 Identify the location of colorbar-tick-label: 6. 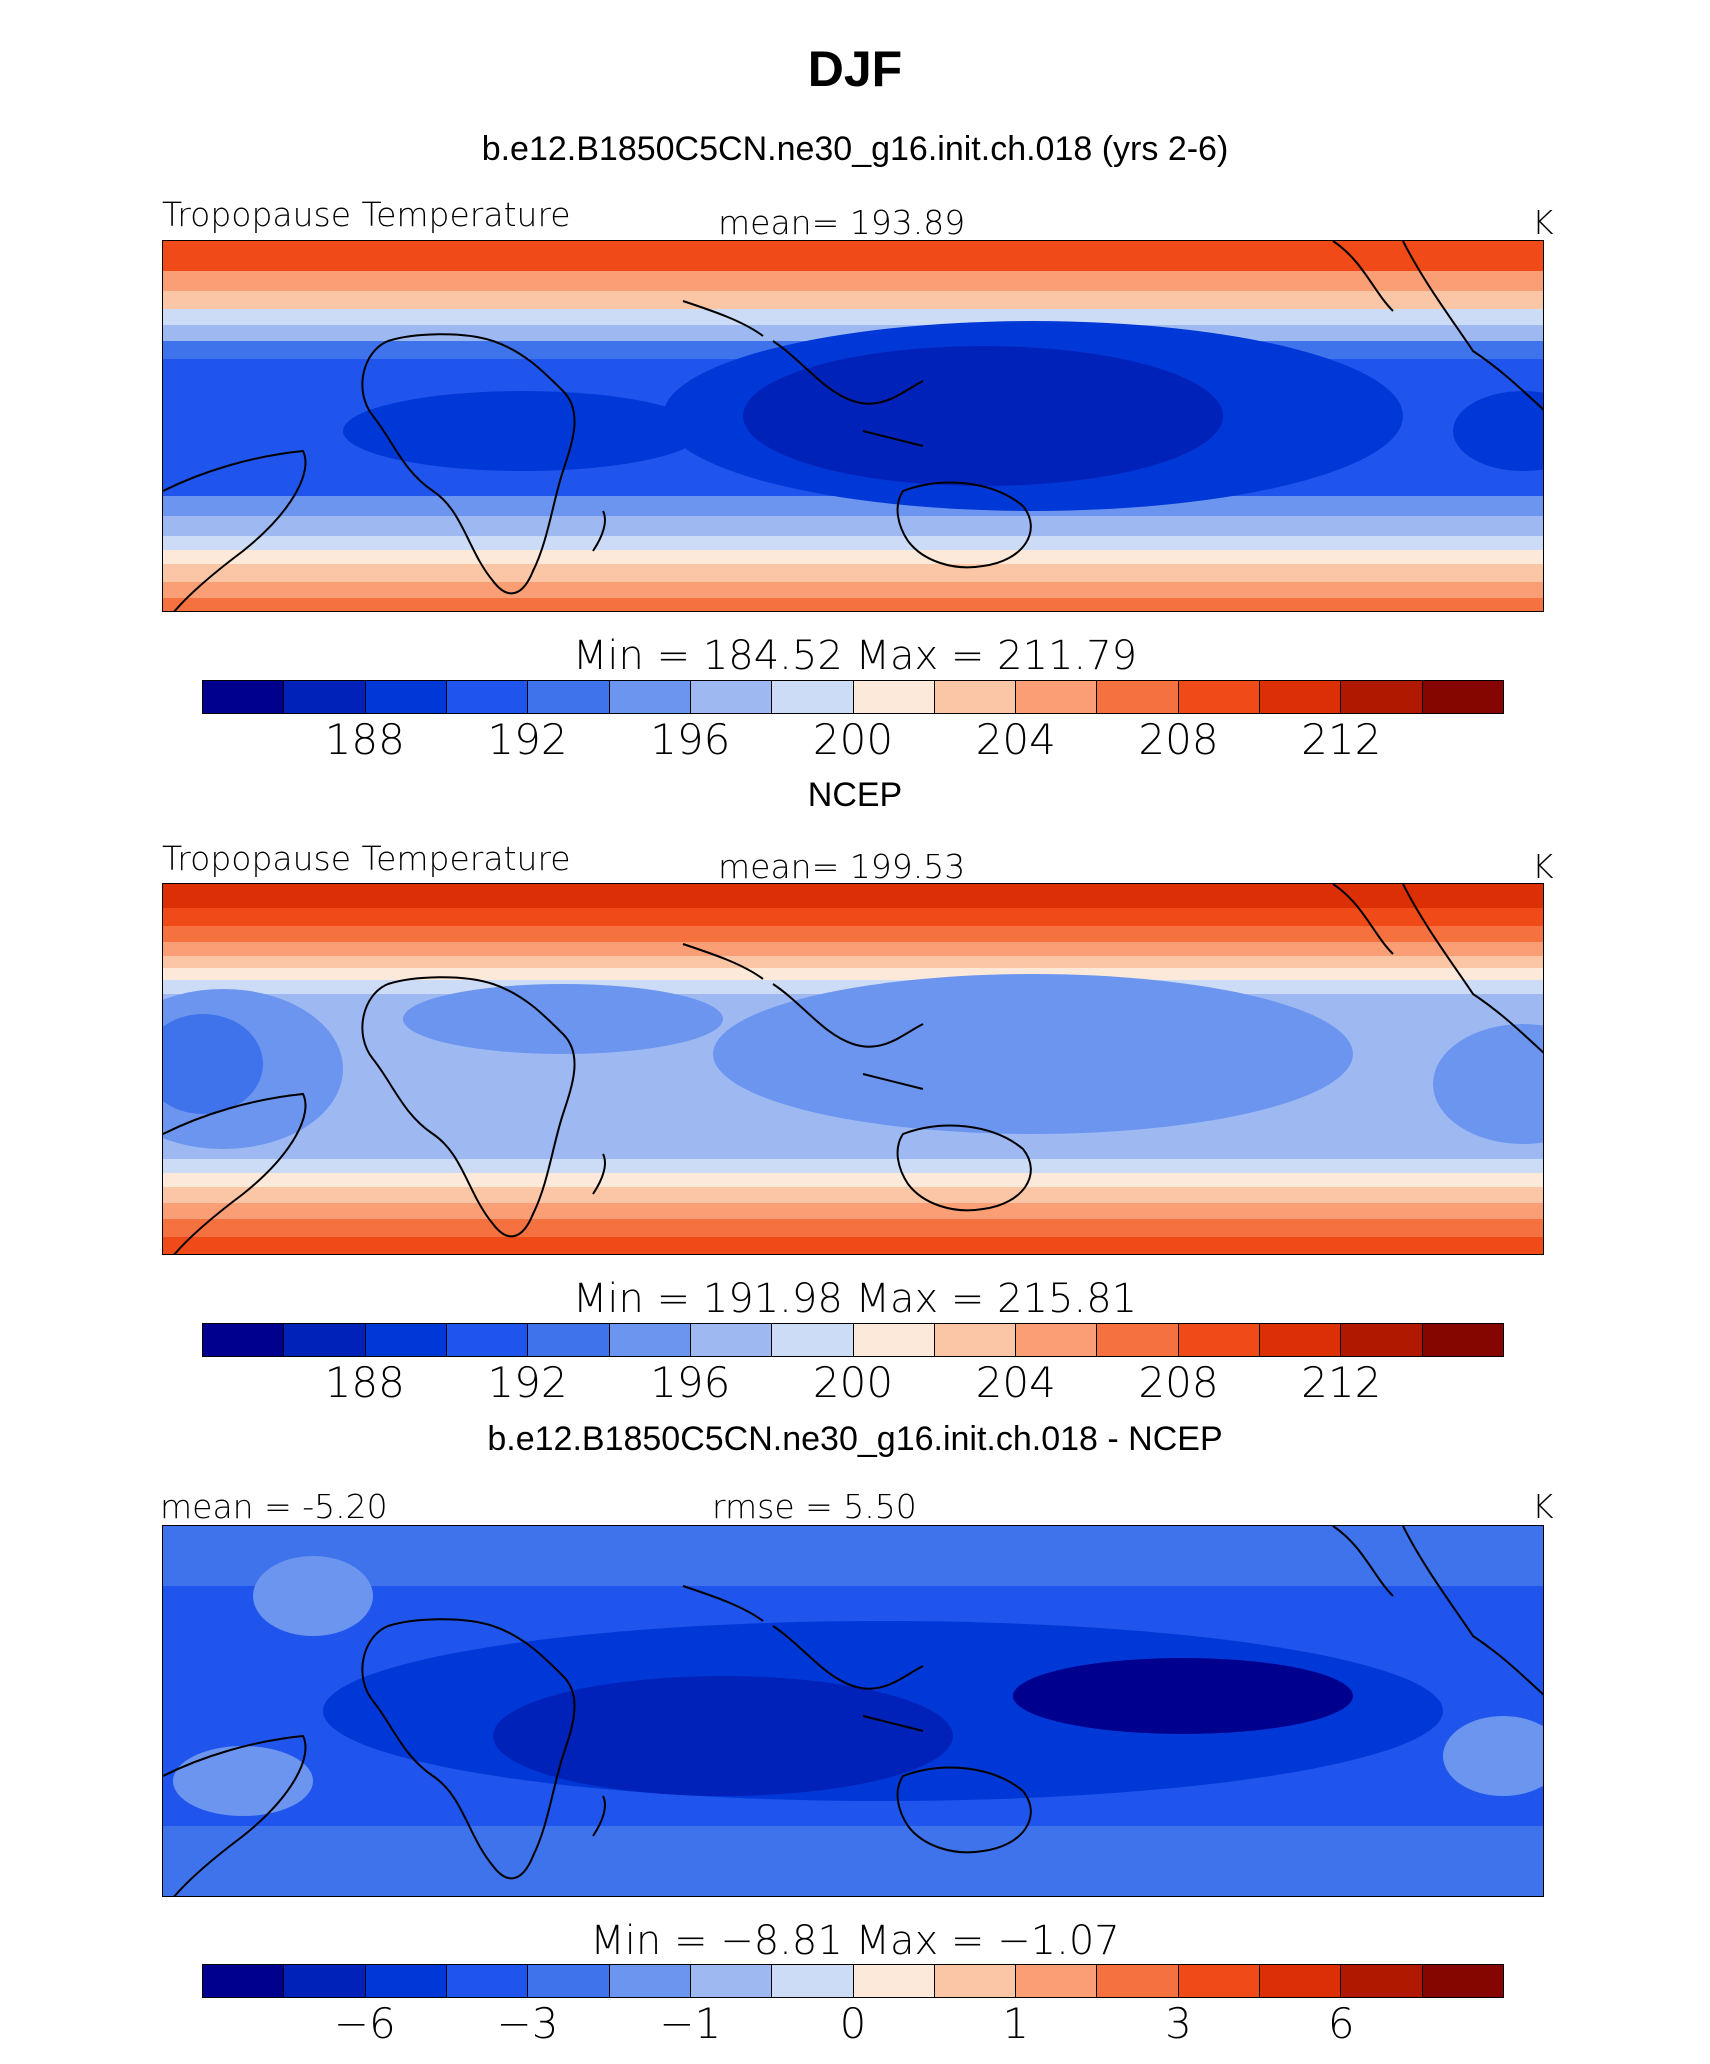
(1341, 2023).